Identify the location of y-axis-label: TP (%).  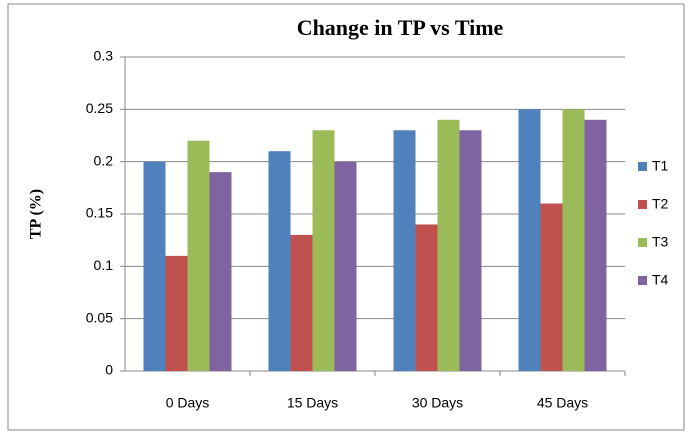
(36, 214).